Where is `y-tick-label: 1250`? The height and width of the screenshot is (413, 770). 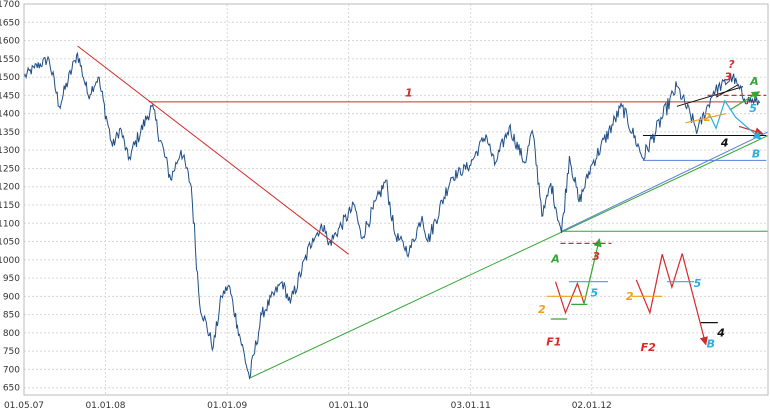
y-tick-label: 1250 is located at coordinates (10, 169).